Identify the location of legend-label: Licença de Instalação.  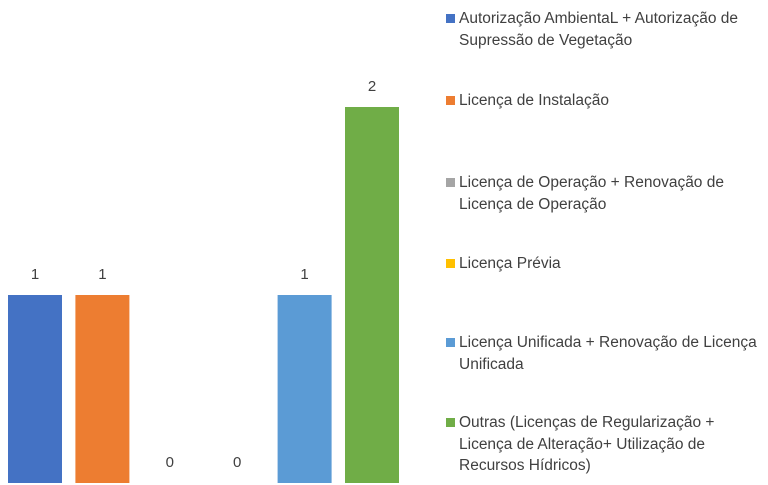
(534, 100).